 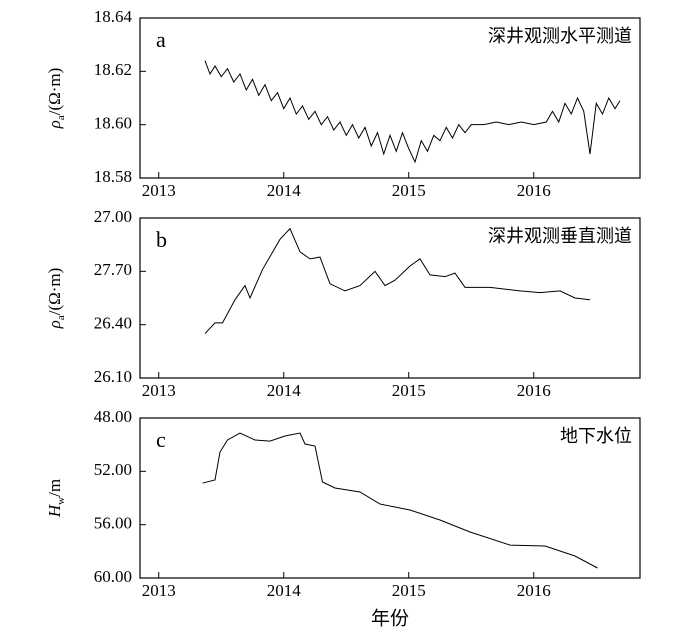 I want to click on y-tick-label: 18.58, so click(x=113, y=176).